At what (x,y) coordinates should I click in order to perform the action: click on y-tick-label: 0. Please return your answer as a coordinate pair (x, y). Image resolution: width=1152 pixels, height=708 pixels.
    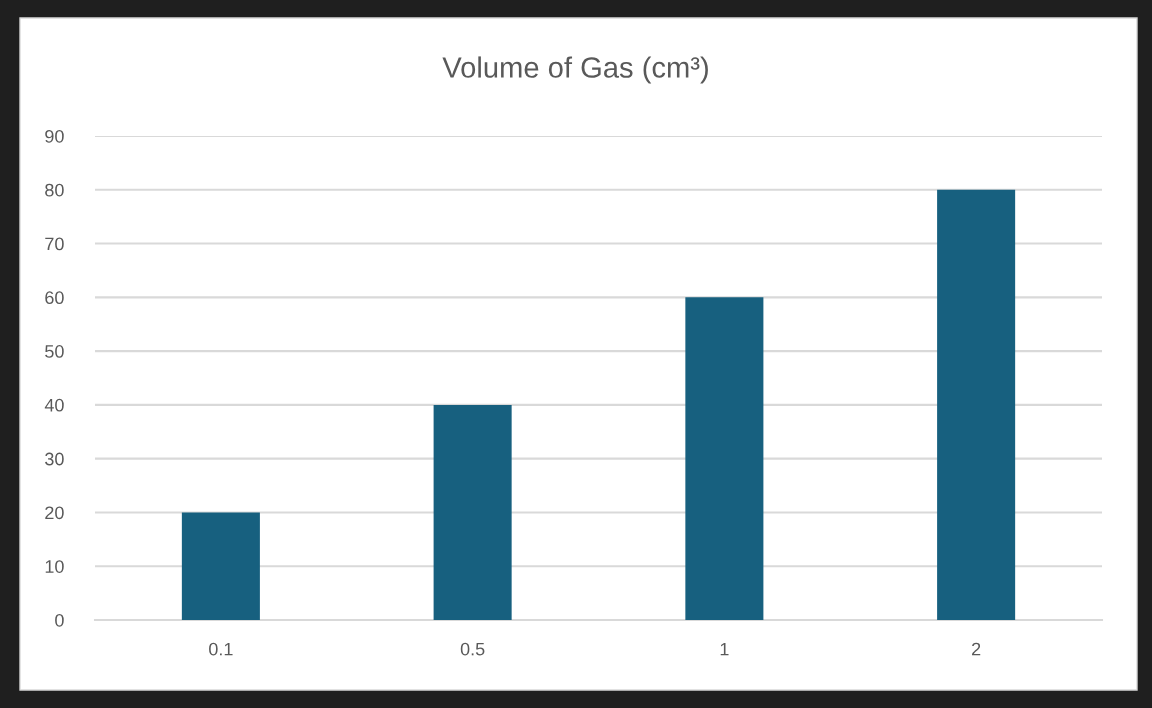
    Looking at the image, I should click on (59, 620).